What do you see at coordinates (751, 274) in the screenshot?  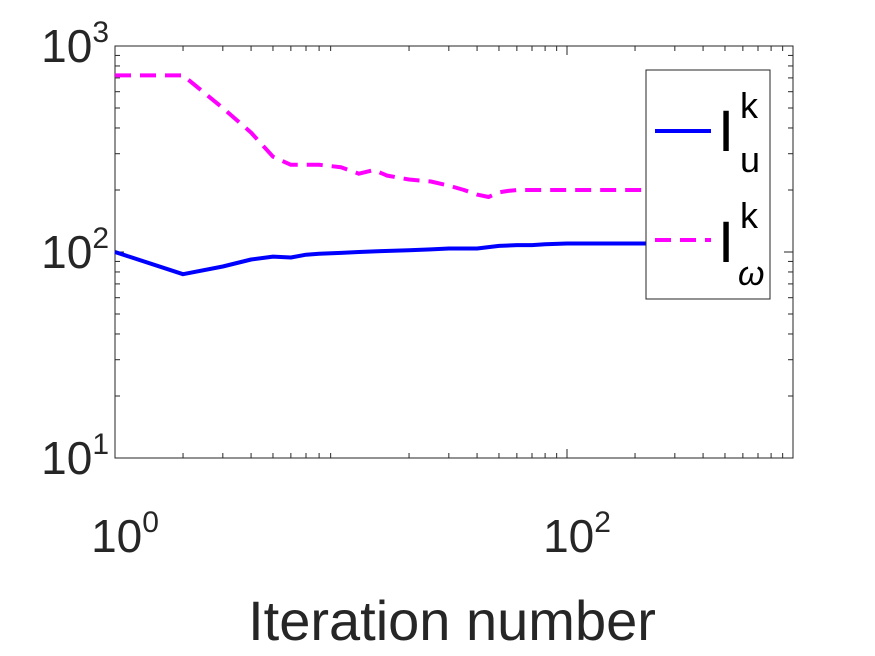 I see `legend-label-omega-sub: ω` at bounding box center [751, 274].